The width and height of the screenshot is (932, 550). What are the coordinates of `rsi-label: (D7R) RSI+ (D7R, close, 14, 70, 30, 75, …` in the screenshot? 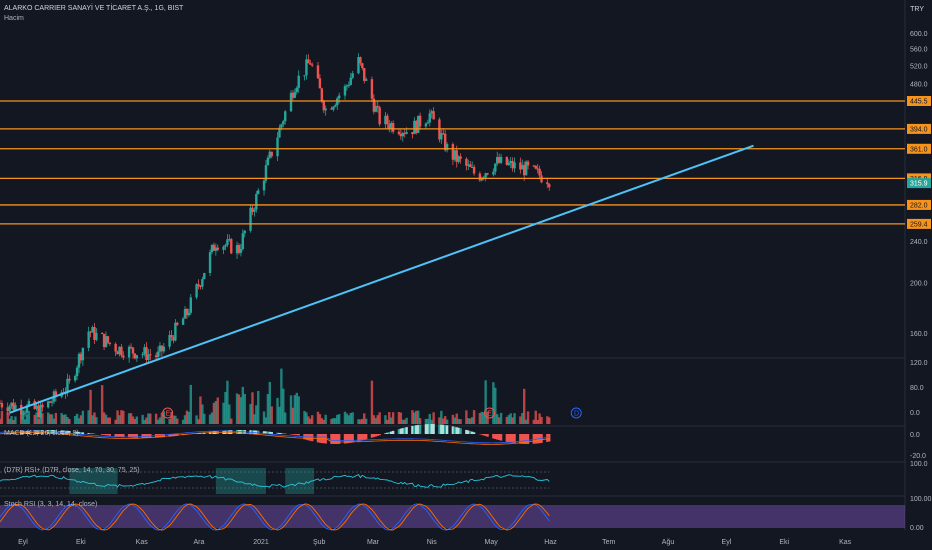 It's located at (72, 470).